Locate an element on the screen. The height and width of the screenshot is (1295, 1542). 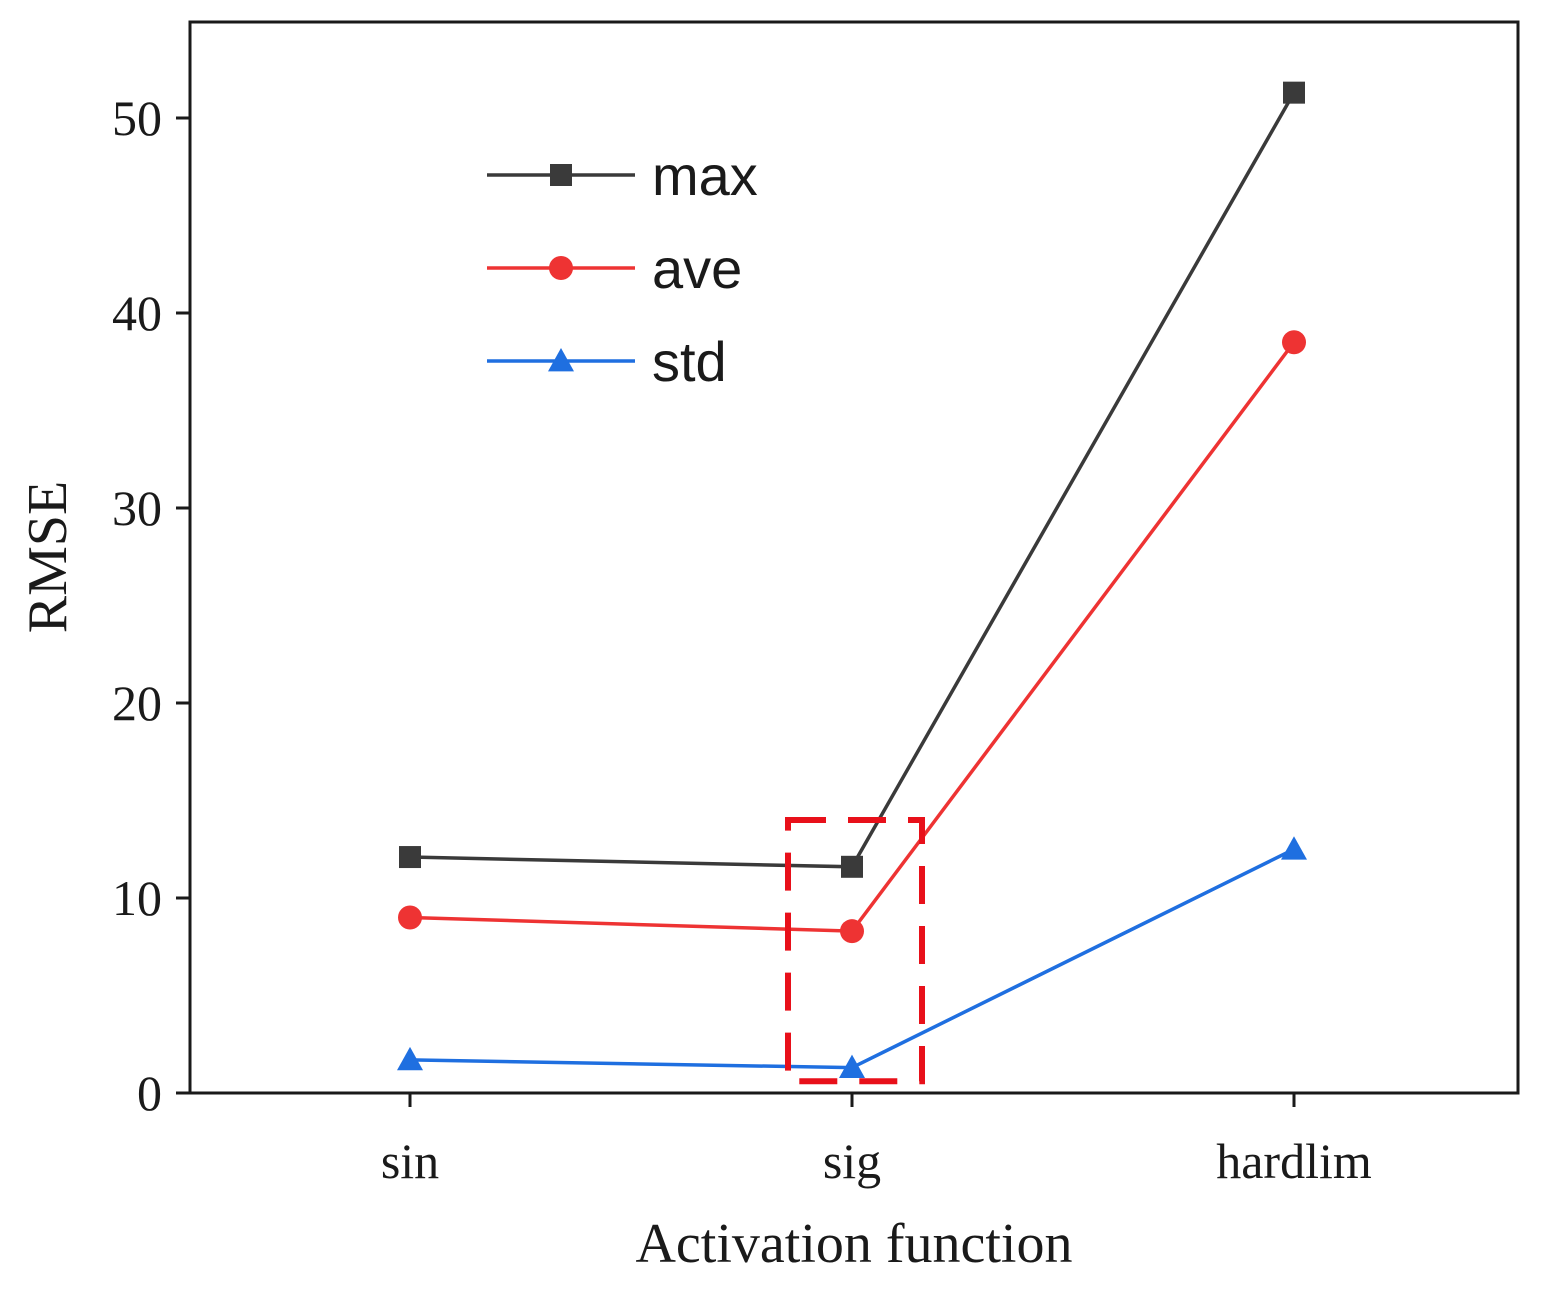
legend-item-std: std is located at coordinates (607, 361).